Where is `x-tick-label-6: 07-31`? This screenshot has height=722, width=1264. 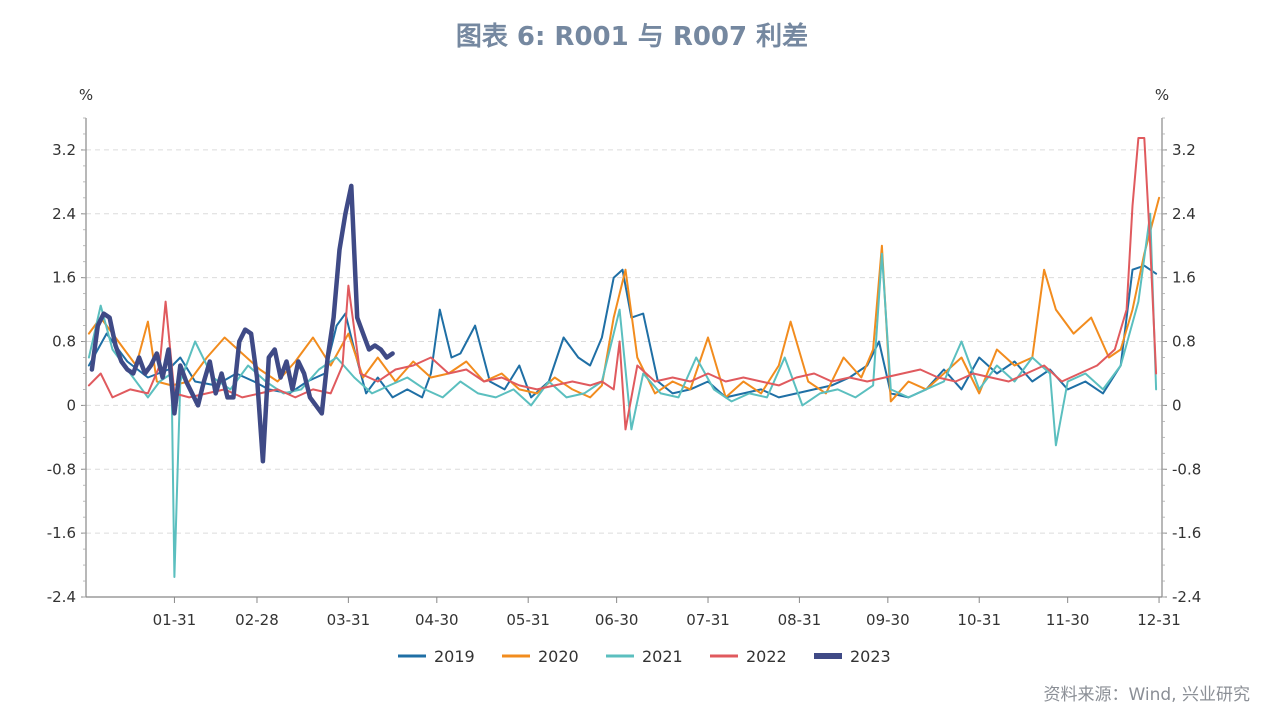
x-tick-label-6: 07-31 is located at coordinates (708, 620).